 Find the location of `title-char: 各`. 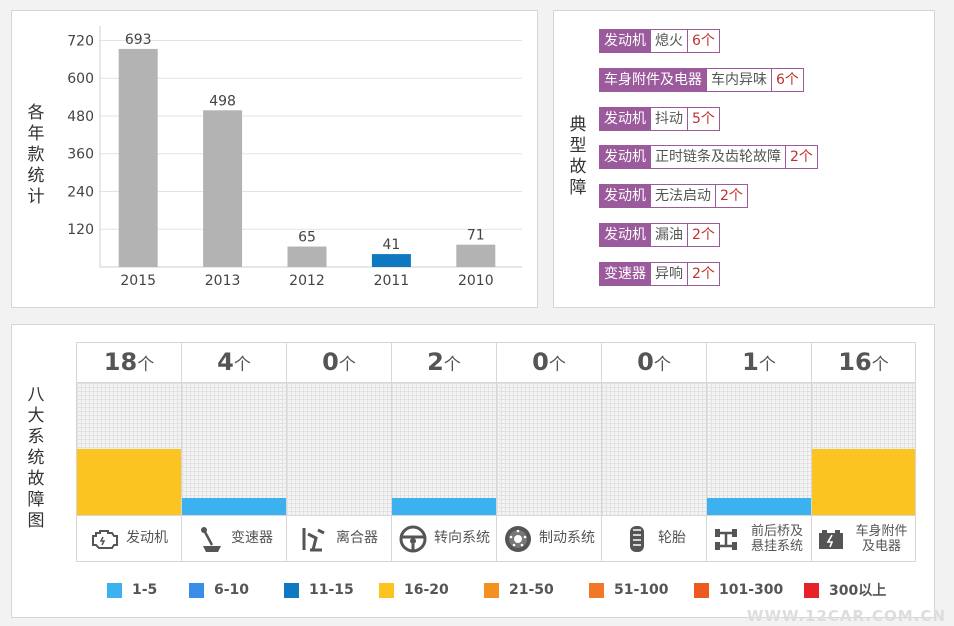

title-char: 各 is located at coordinates (36, 113).